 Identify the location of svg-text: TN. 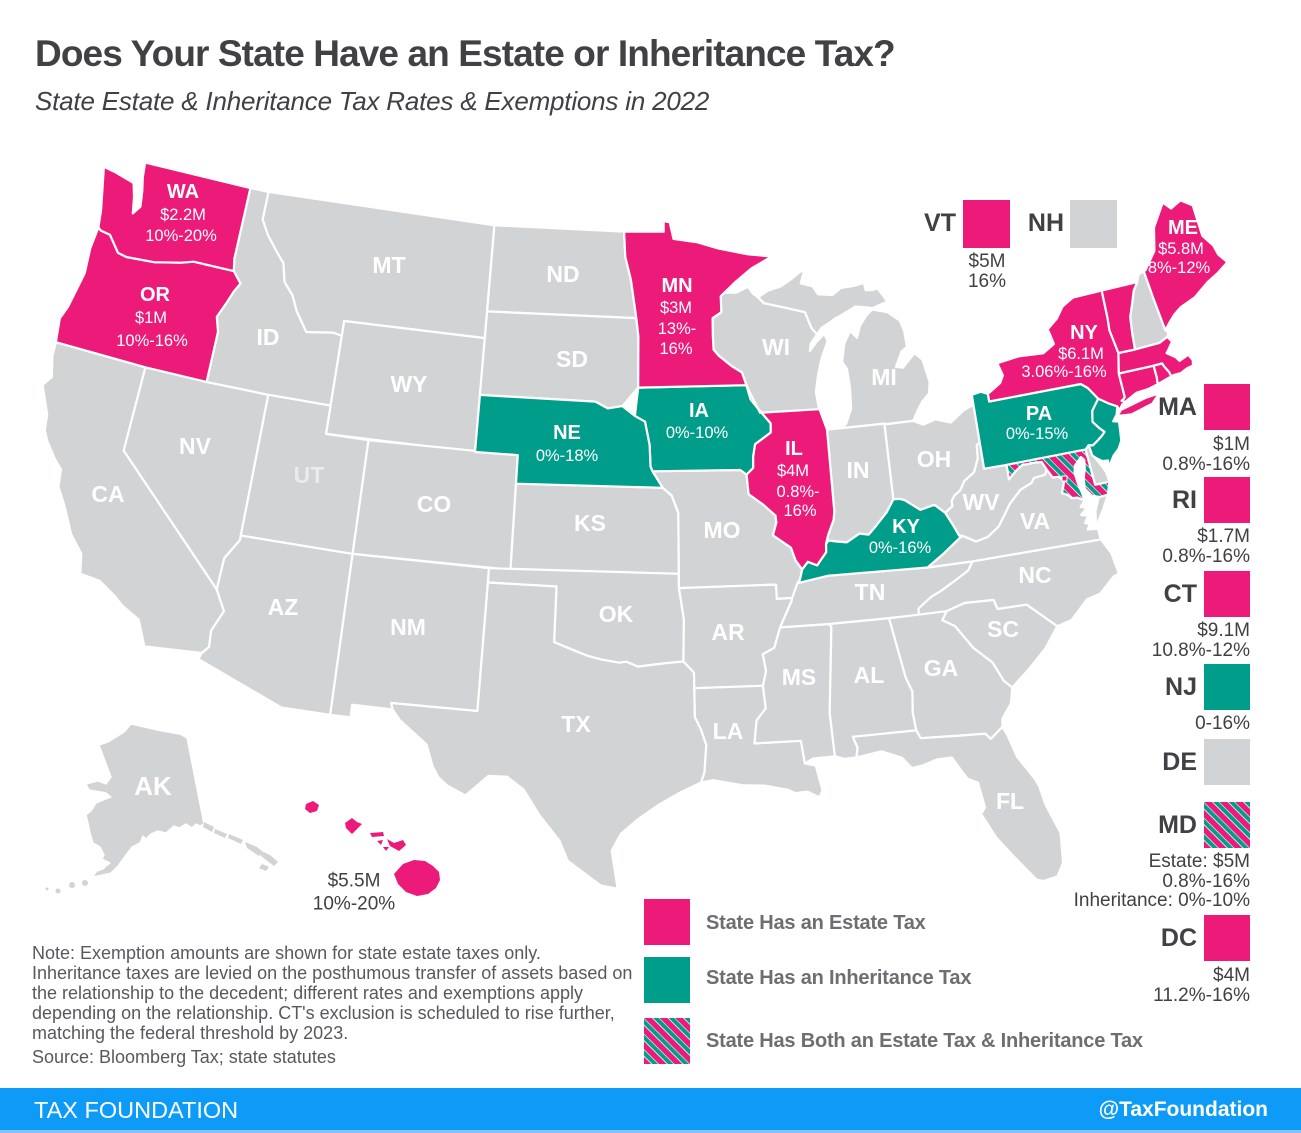
(870, 592).